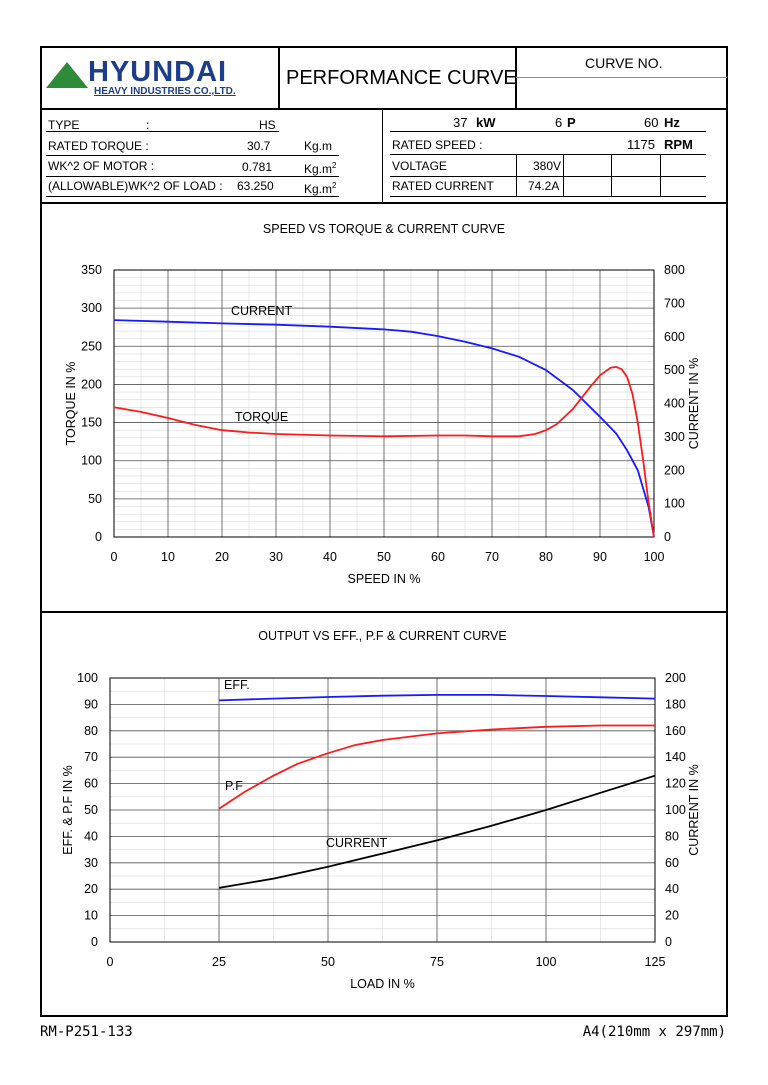  Describe the element at coordinates (667, 537) in the screenshot. I see `y2-tick-label: 0` at that location.